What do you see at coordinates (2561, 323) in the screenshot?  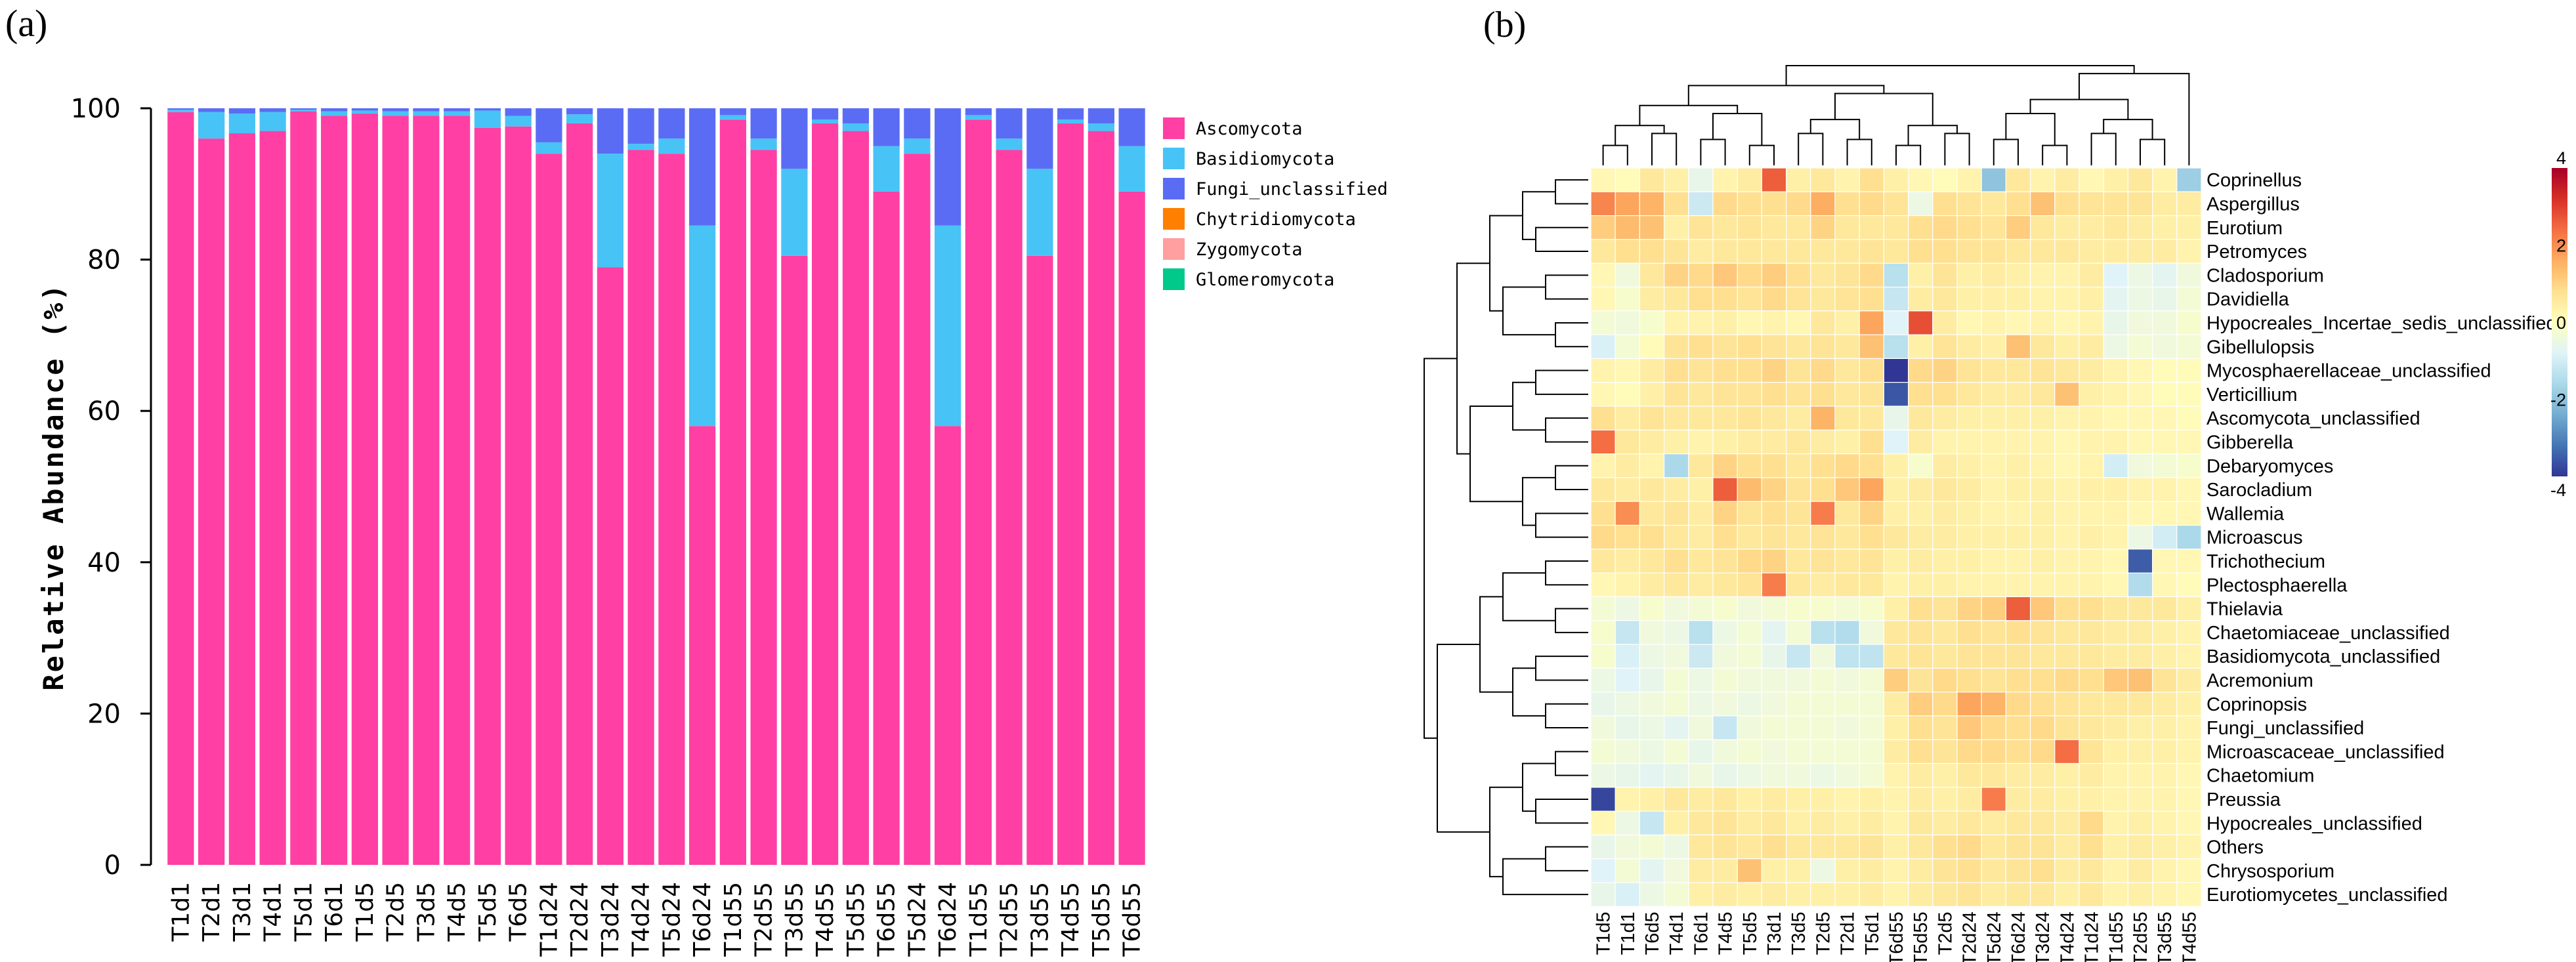 I see `color-scale-tick-label: 0` at bounding box center [2561, 323].